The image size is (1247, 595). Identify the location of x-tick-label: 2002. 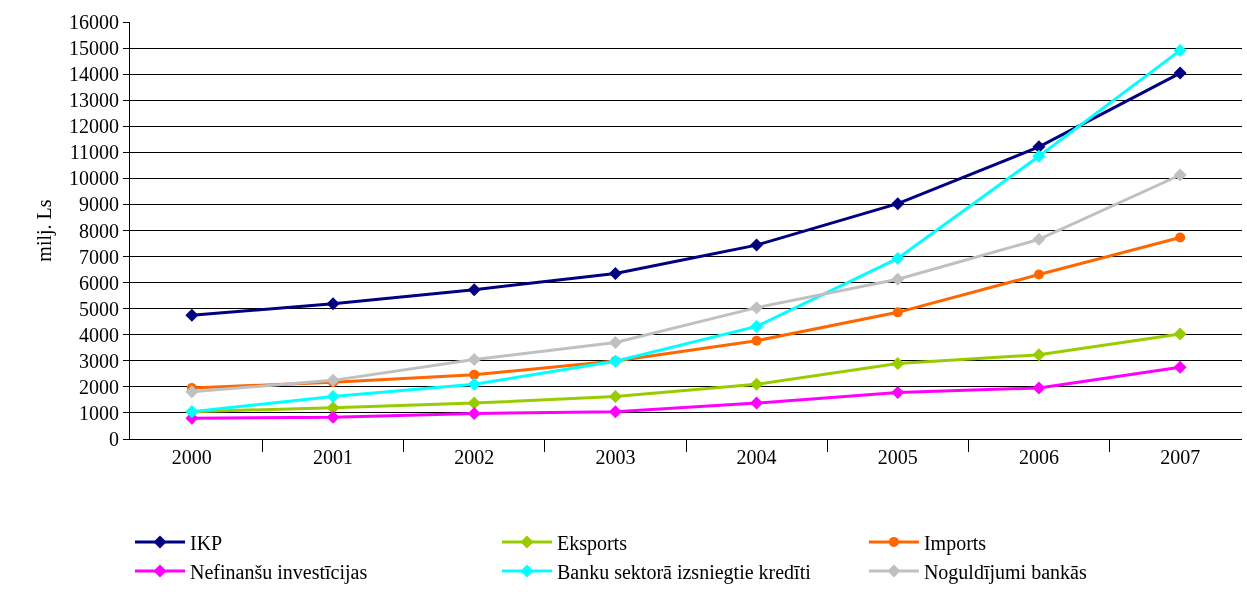
(474, 457).